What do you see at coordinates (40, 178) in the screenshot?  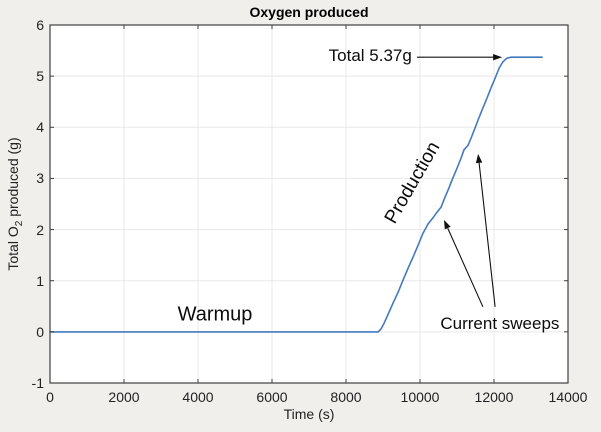 I see `y-tick-label: 3` at bounding box center [40, 178].